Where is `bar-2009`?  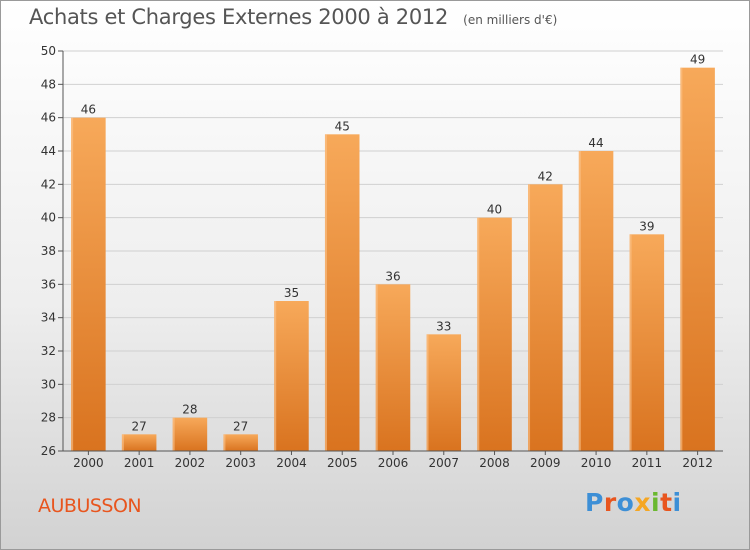 bar-2009 is located at coordinates (545, 318).